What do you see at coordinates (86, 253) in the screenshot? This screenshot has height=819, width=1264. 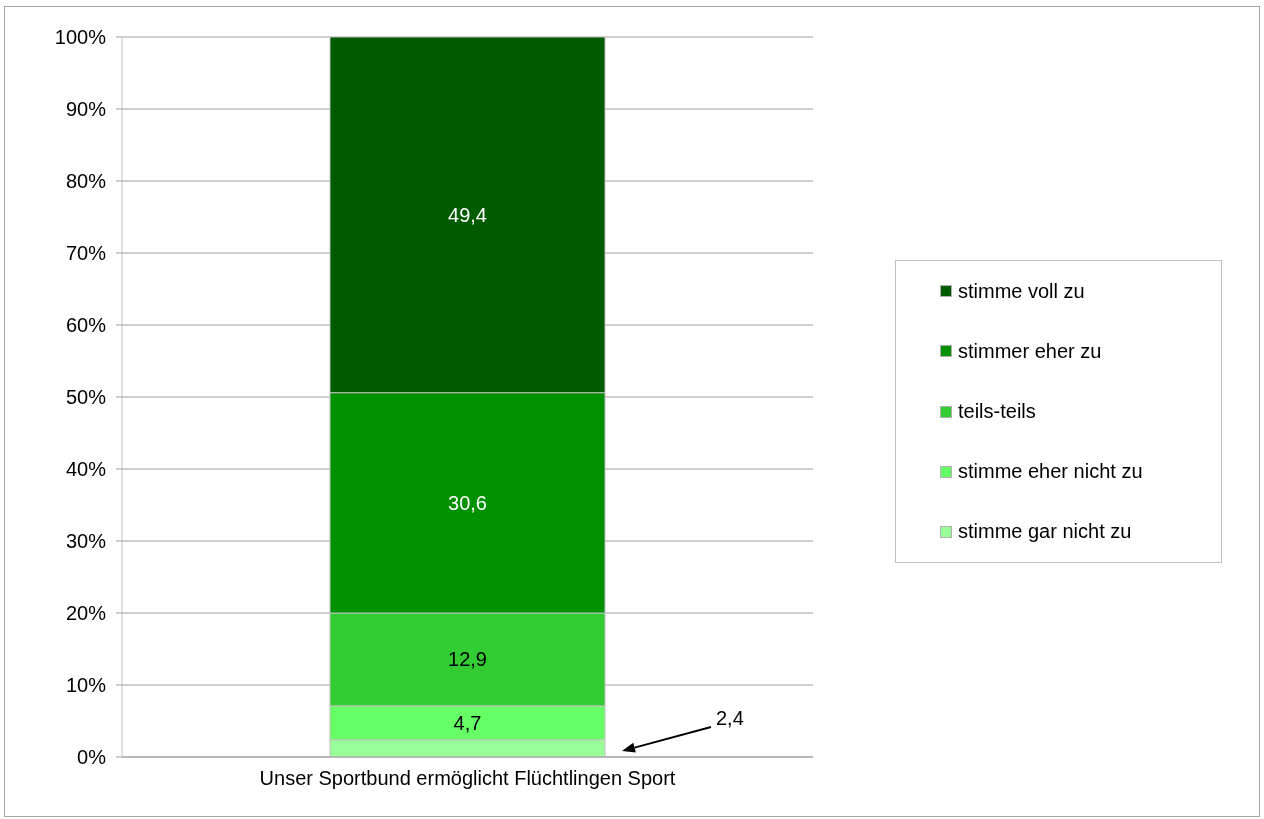 I see `y-tick-label: 70%` at bounding box center [86, 253].